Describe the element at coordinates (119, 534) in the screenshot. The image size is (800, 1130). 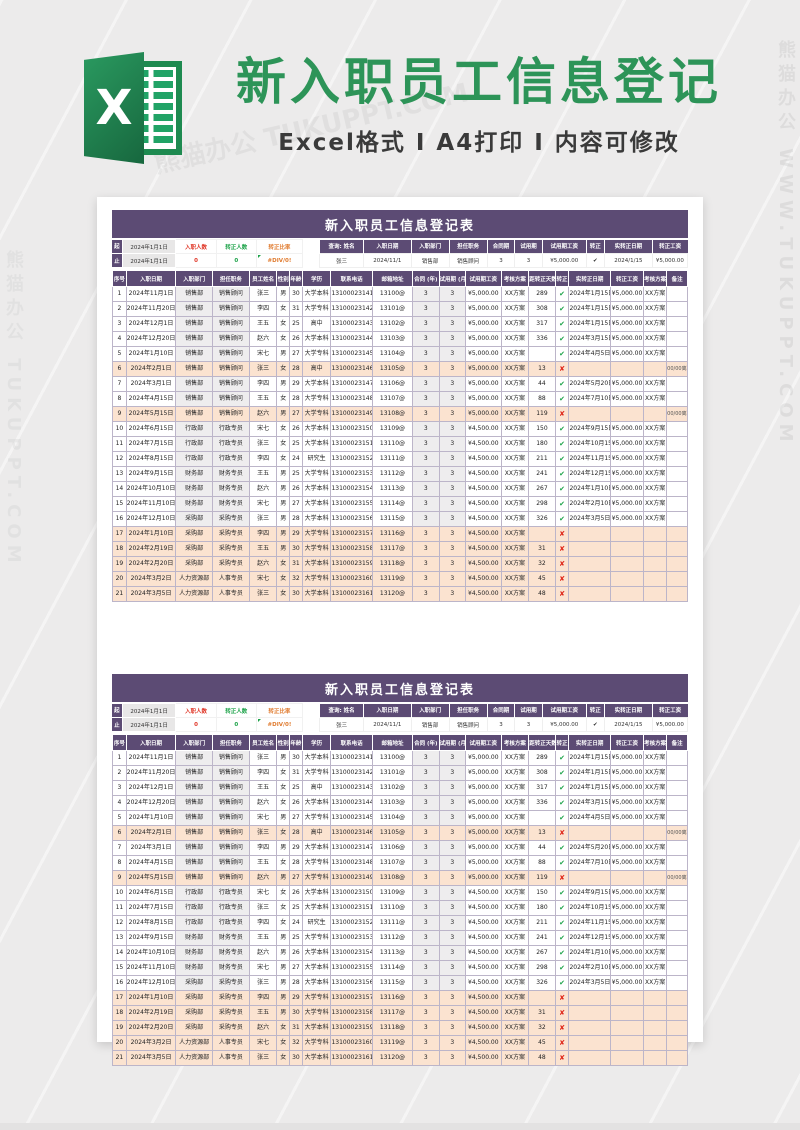
I see `table-cell: 17` at that location.